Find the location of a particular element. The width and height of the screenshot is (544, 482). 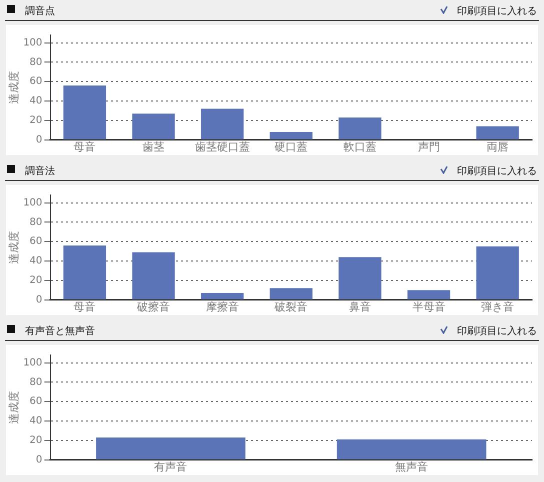

x-tick-label: 無声音 is located at coordinates (411, 467).